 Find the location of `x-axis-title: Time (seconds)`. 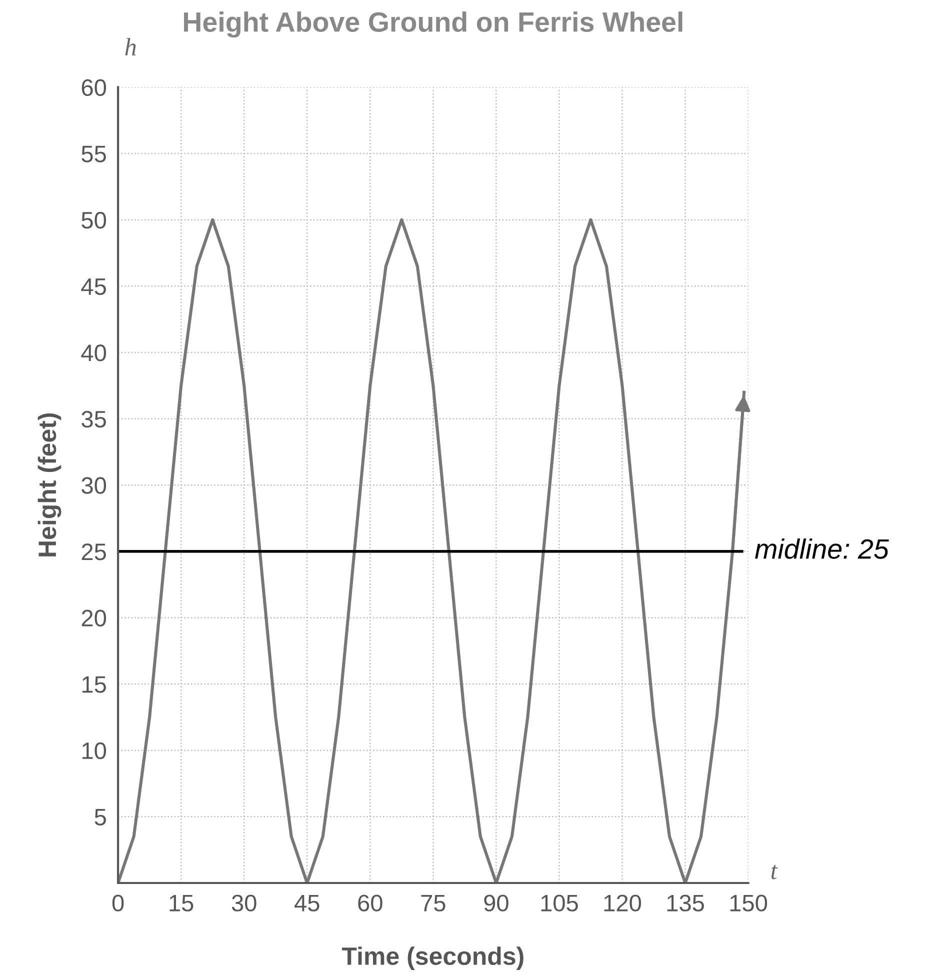

x-axis-title: Time (seconds) is located at coordinates (433, 958).